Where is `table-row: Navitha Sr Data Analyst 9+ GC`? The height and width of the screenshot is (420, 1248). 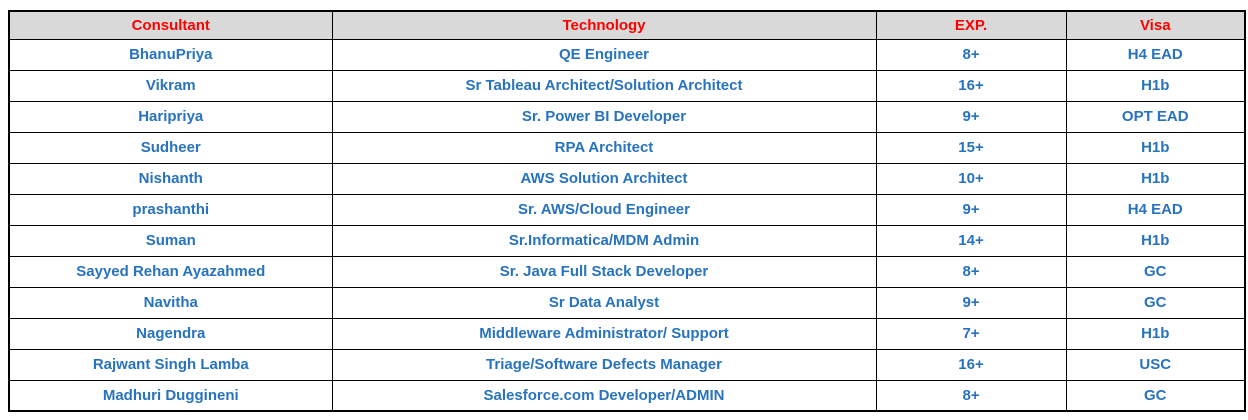
table-row: Navitha Sr Data Analyst 9+ GC is located at coordinates (627, 302).